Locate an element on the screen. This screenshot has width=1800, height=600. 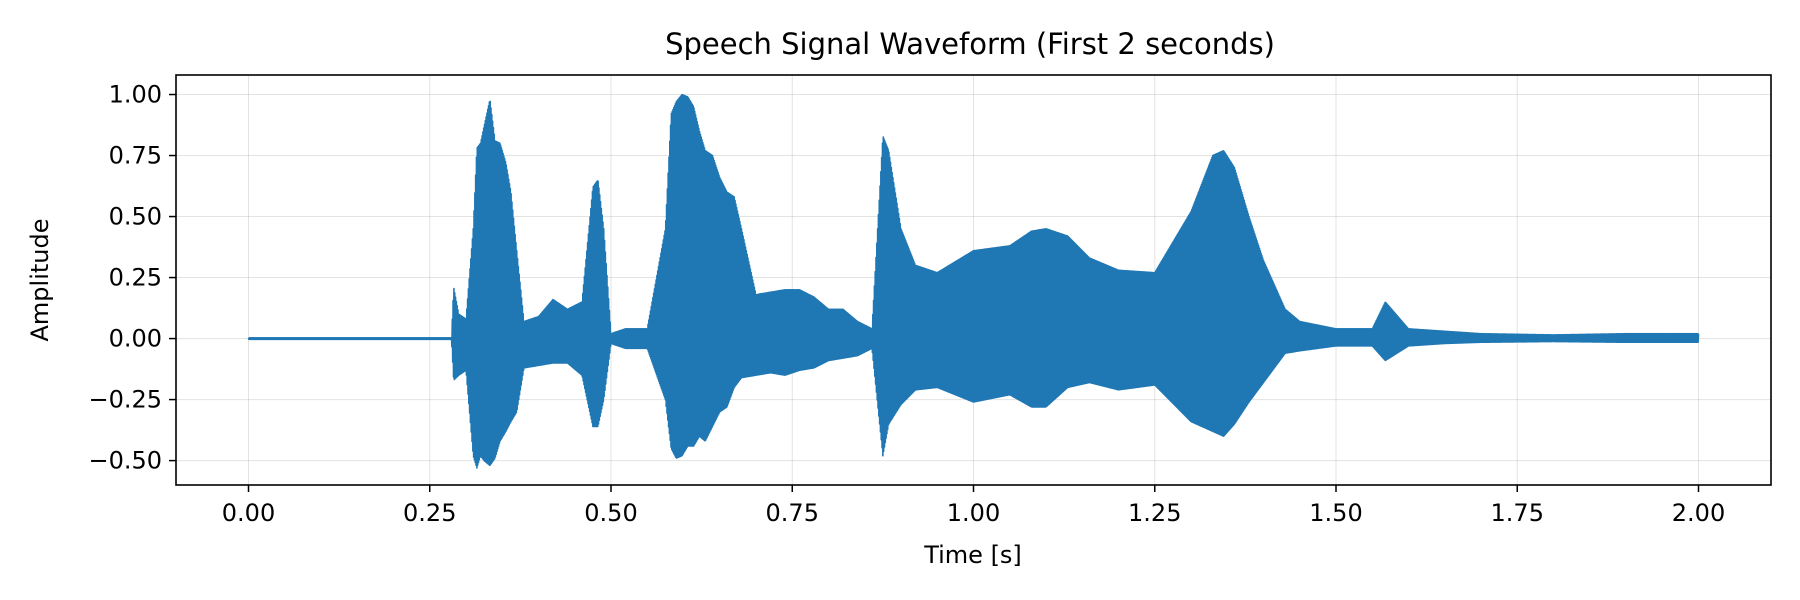
y-tick-label: 1.00 is located at coordinates (135, 95).